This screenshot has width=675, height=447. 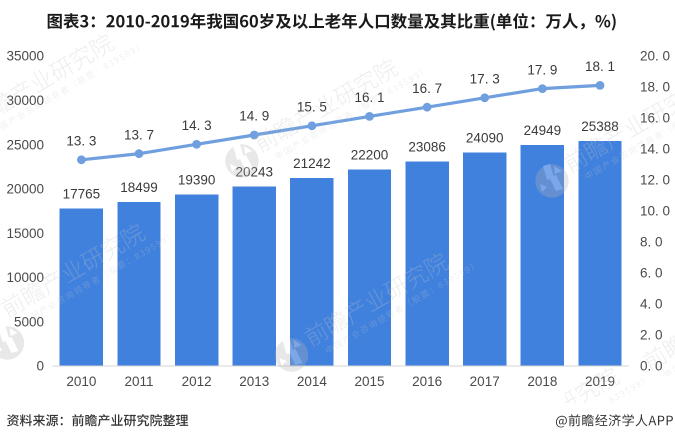 I want to click on svg-text: 16. 1, so click(x=369, y=97).